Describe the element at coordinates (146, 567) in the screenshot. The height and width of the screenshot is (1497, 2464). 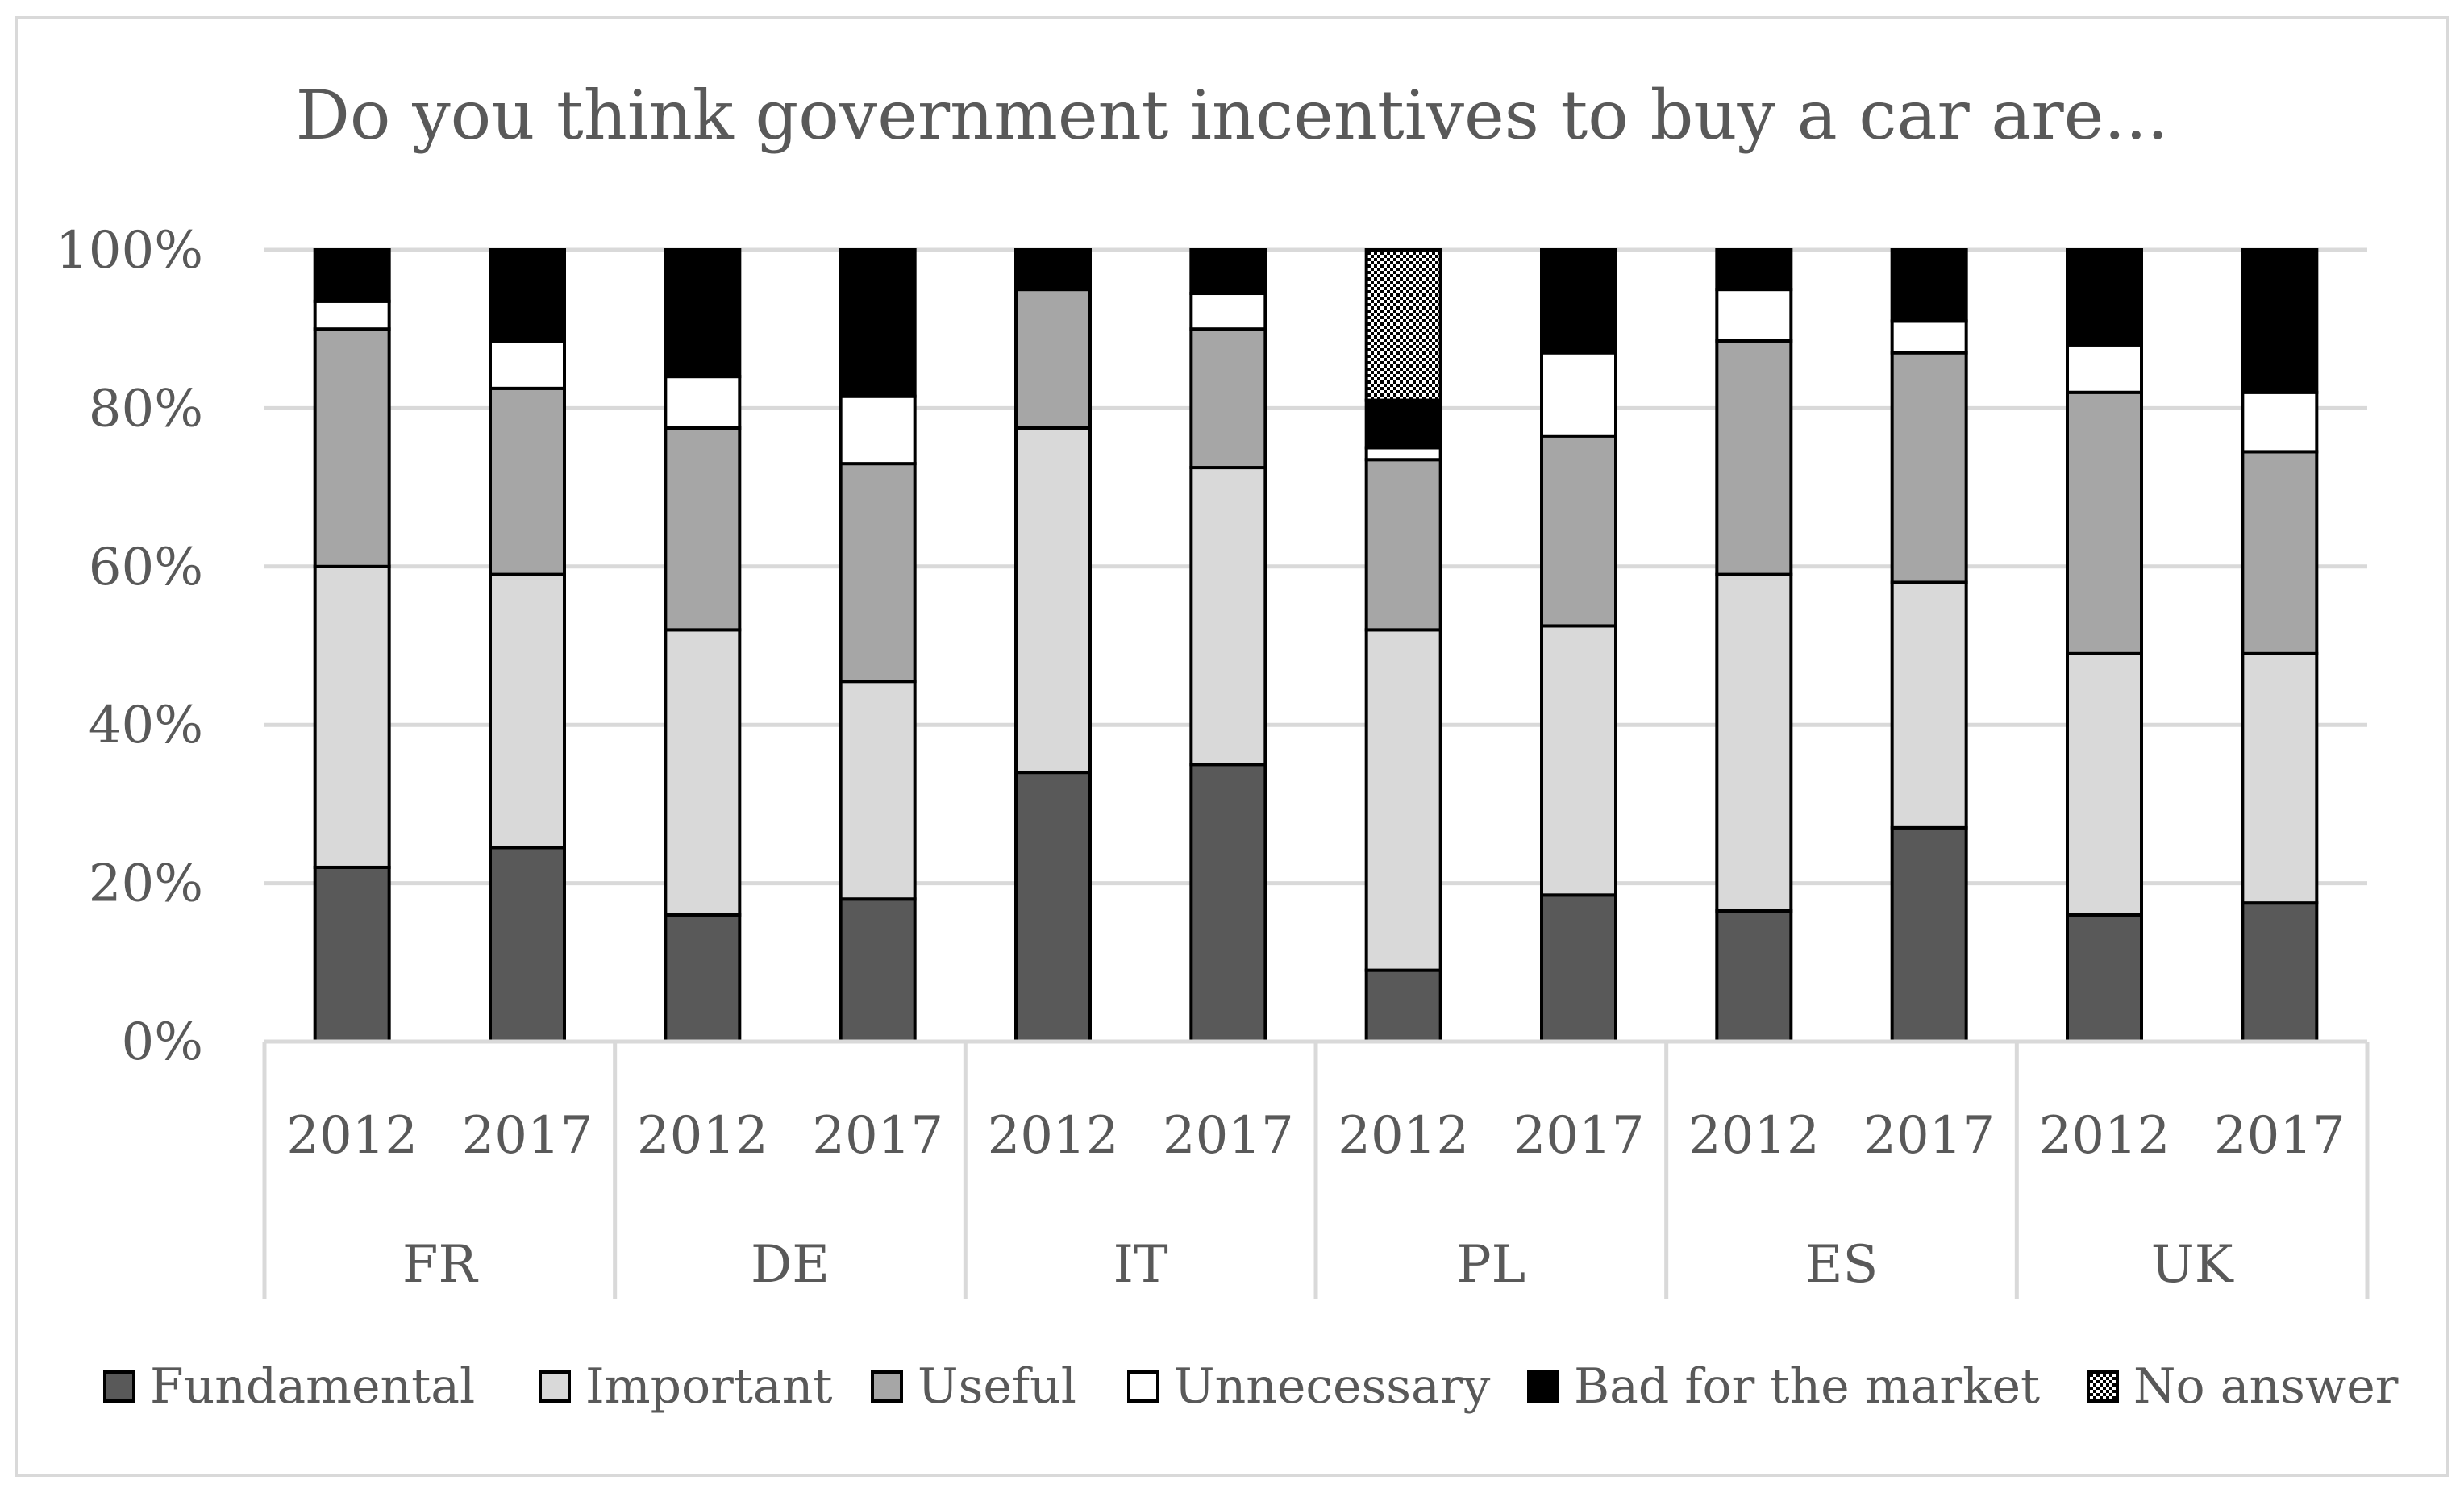
I see `y-tick-label: 60%` at that location.